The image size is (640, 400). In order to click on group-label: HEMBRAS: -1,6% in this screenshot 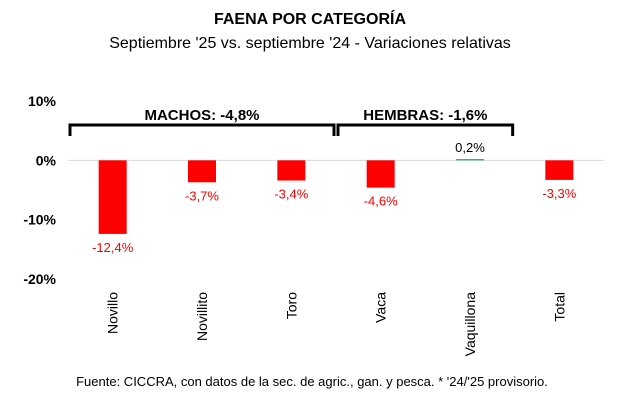, I will do `click(425, 115)`.